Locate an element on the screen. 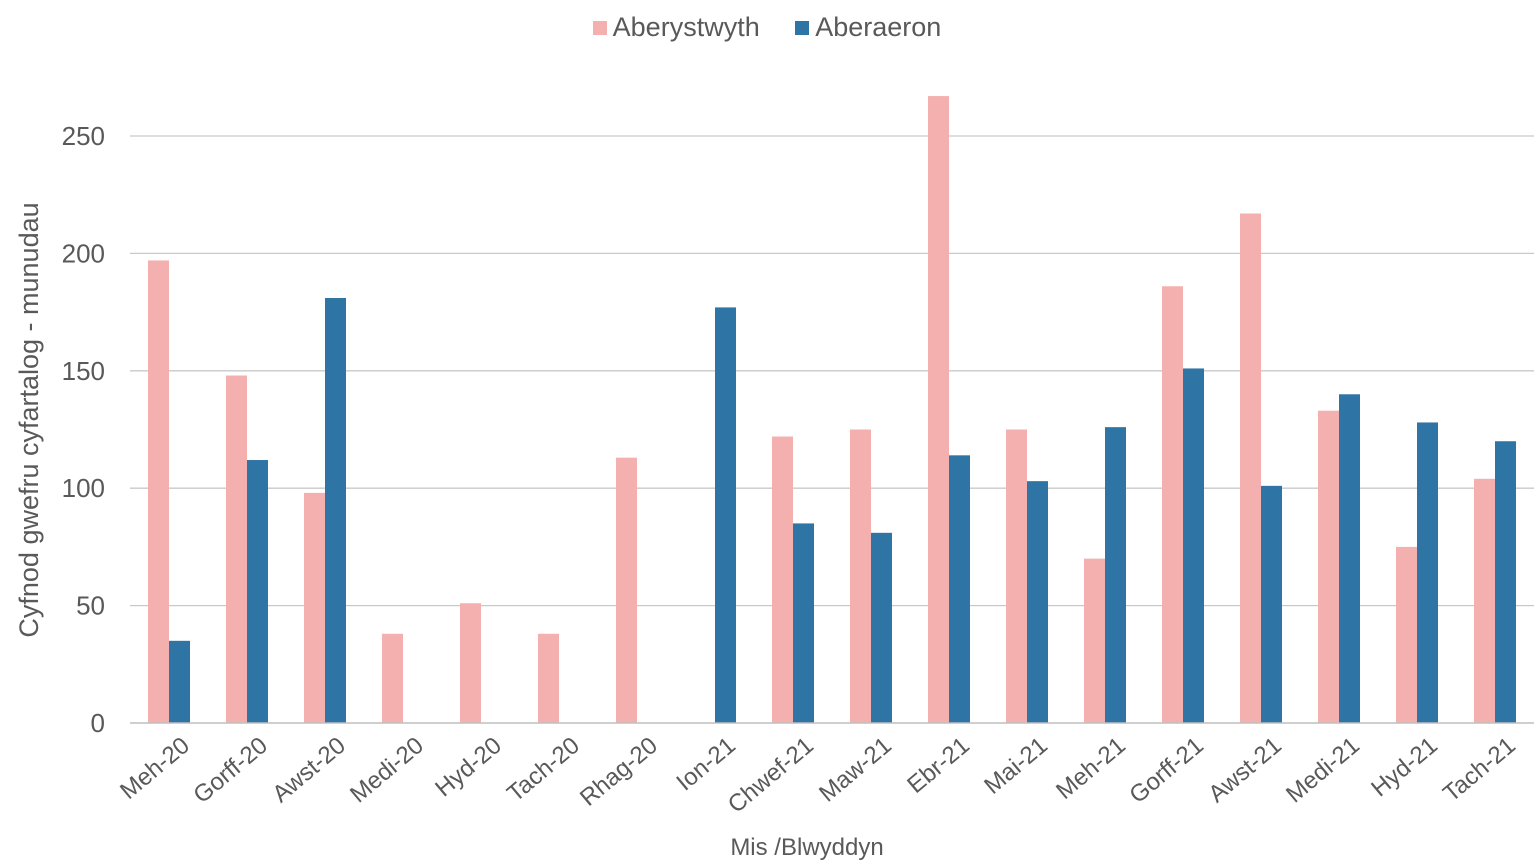 This screenshot has height=861, width=1534. legend-swatch-aberystwyth is located at coordinates (599, 28).